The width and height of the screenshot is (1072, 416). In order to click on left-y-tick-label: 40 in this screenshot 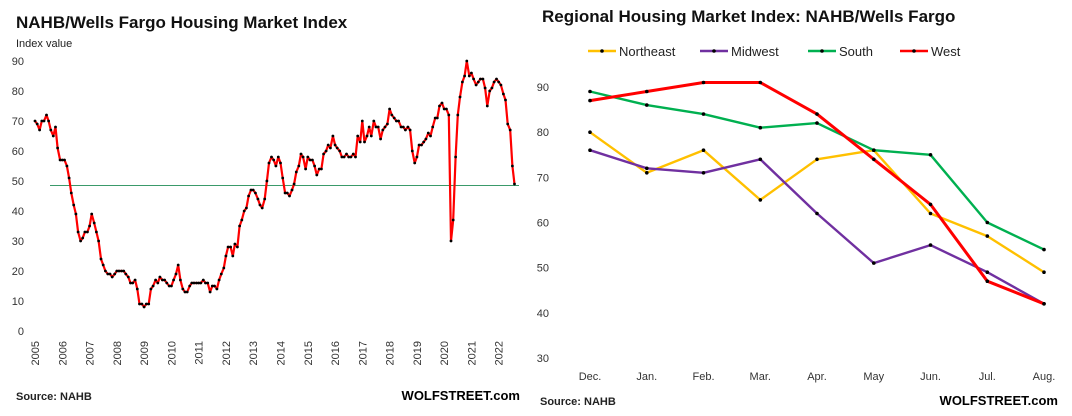, I will do `click(18, 212)`.